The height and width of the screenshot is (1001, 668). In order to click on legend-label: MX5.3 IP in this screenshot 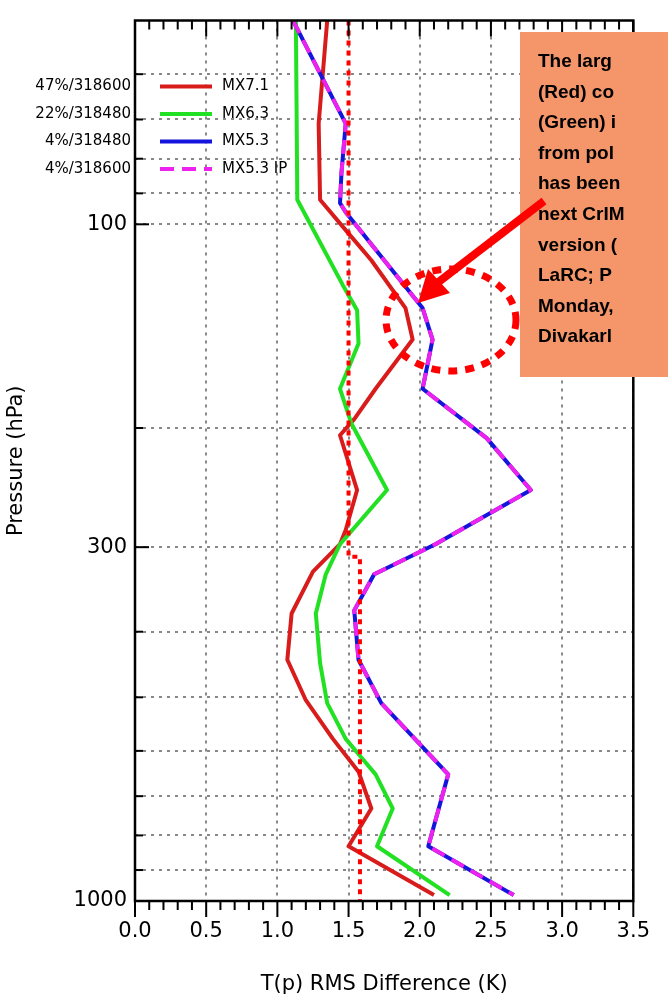, I will do `click(255, 167)`.